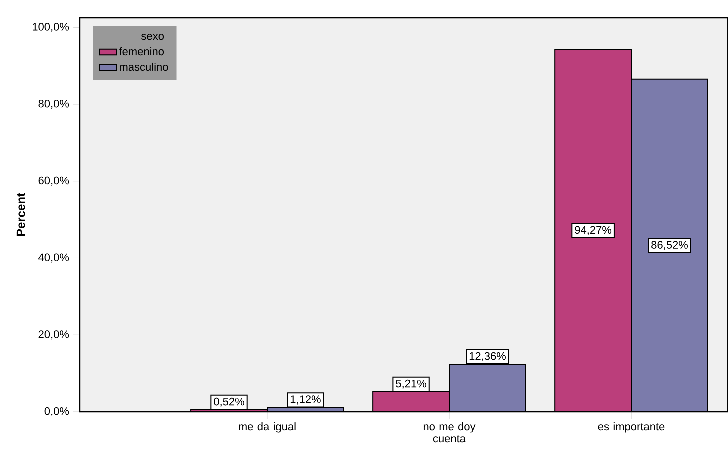  What do you see at coordinates (267, 427) in the screenshot?
I see `x-tick-label: me da igual` at bounding box center [267, 427].